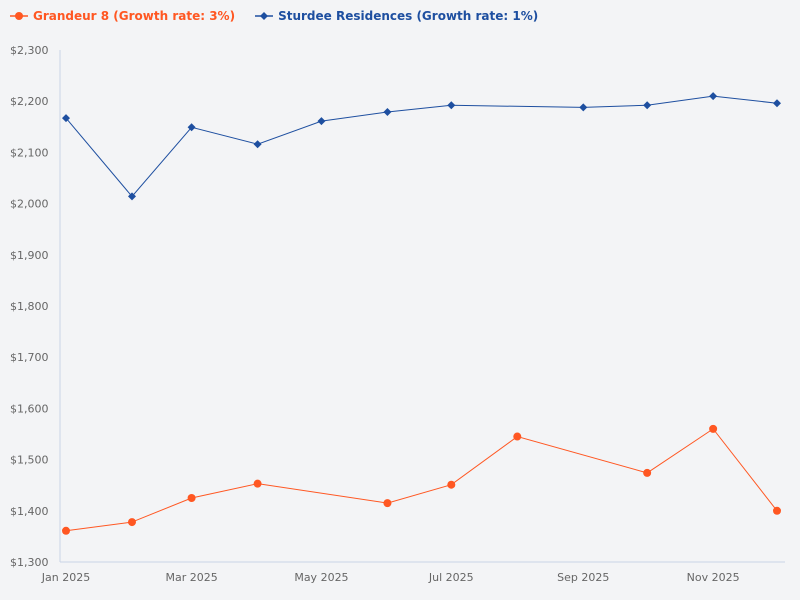 This screenshot has height=600, width=800. What do you see at coordinates (321, 577) in the screenshot?
I see `x-tick-label: May 2025` at bounding box center [321, 577].